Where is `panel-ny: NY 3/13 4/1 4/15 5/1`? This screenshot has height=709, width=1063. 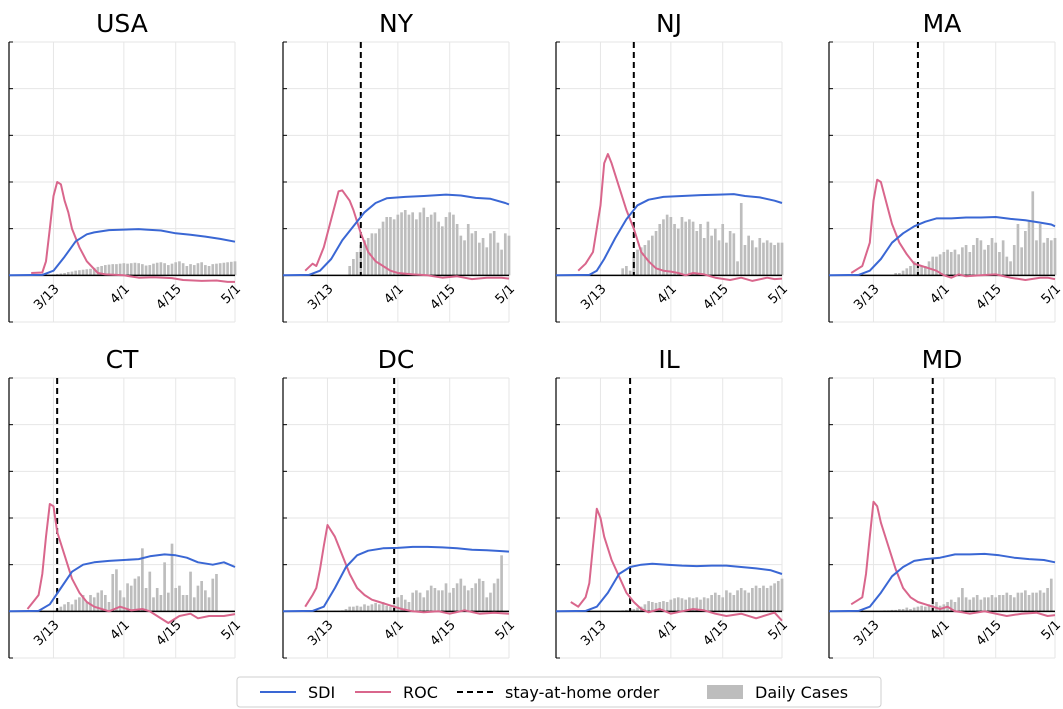
panel-ny: NY 3/13 4/1 4/15 5/1 is located at coordinates (400, 166).